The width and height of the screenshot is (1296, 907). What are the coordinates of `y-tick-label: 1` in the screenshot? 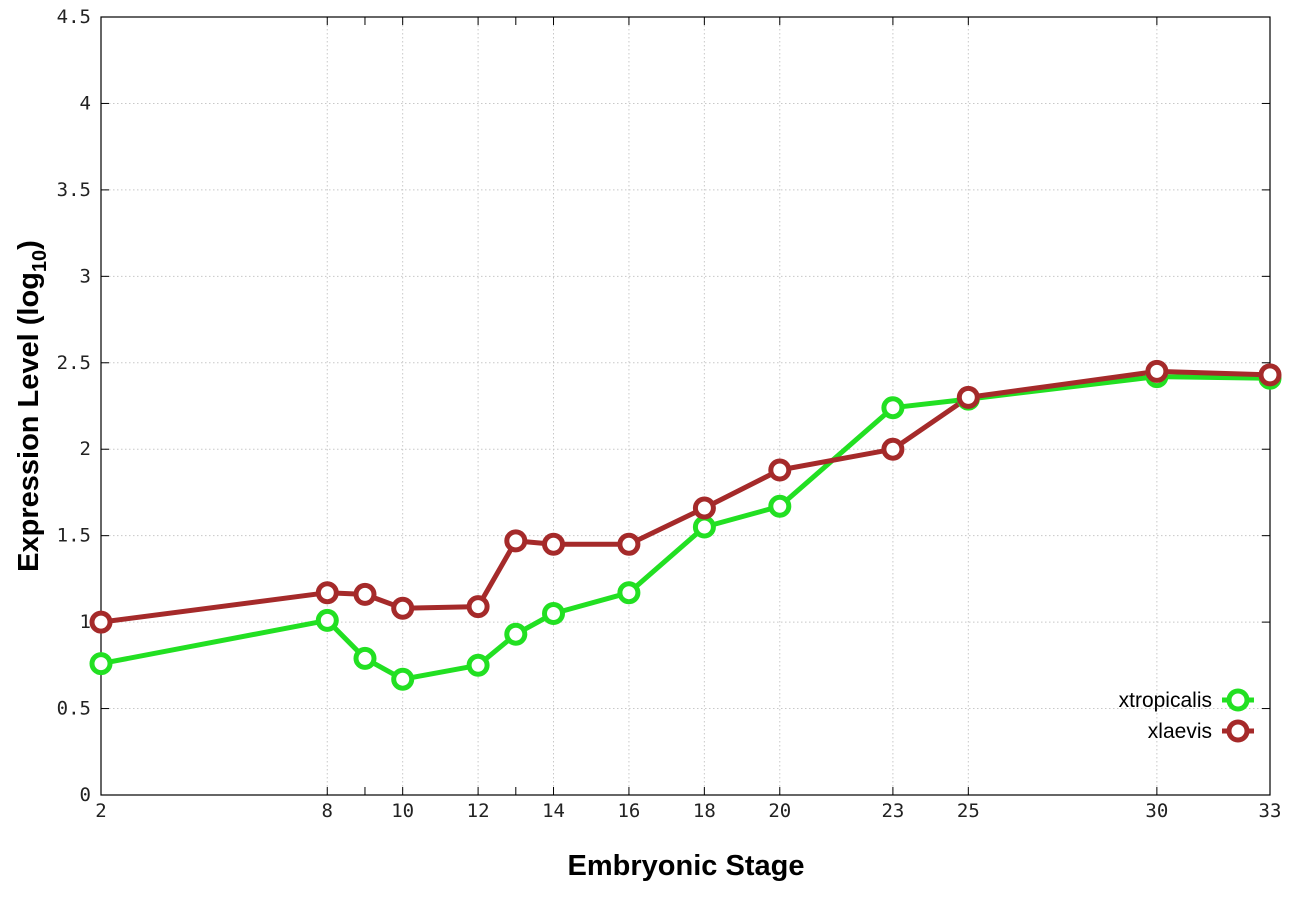 It's located at (85, 622).